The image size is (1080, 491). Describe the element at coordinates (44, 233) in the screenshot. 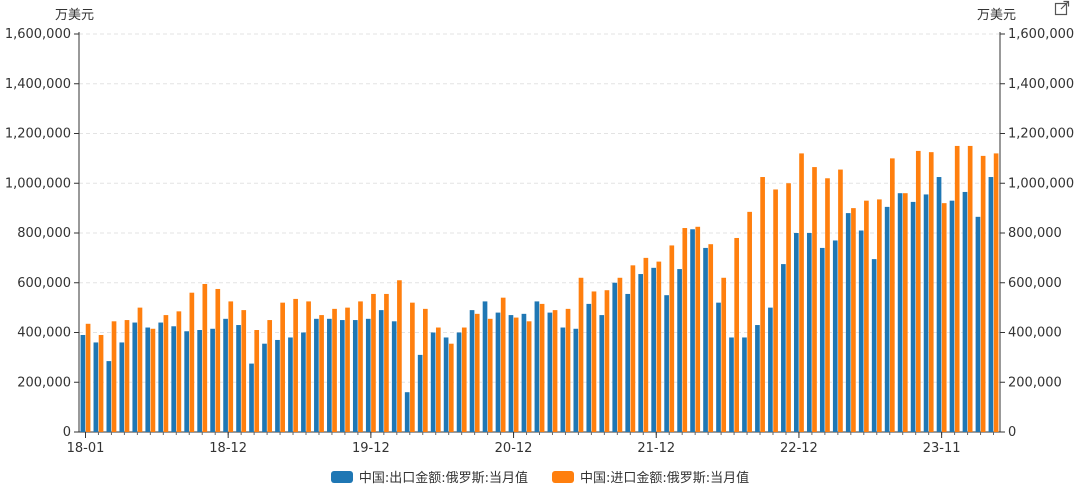

I see `y-tick-label-left: 800,000` at that location.